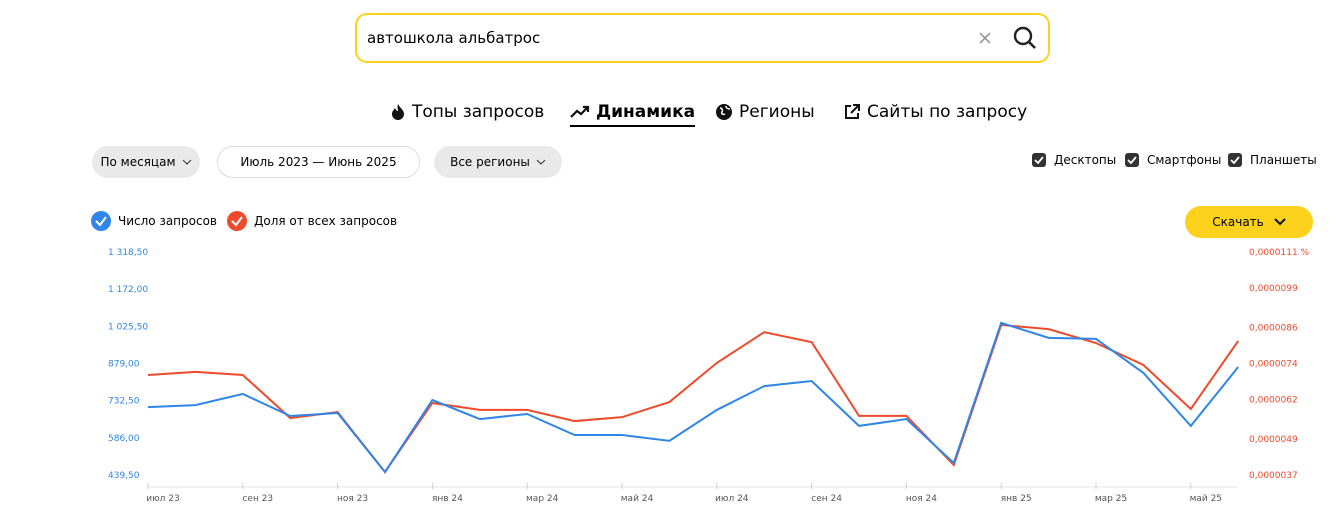 This screenshot has height=518, width=1340. I want to click on tab-label: Регионы, so click(777, 112).